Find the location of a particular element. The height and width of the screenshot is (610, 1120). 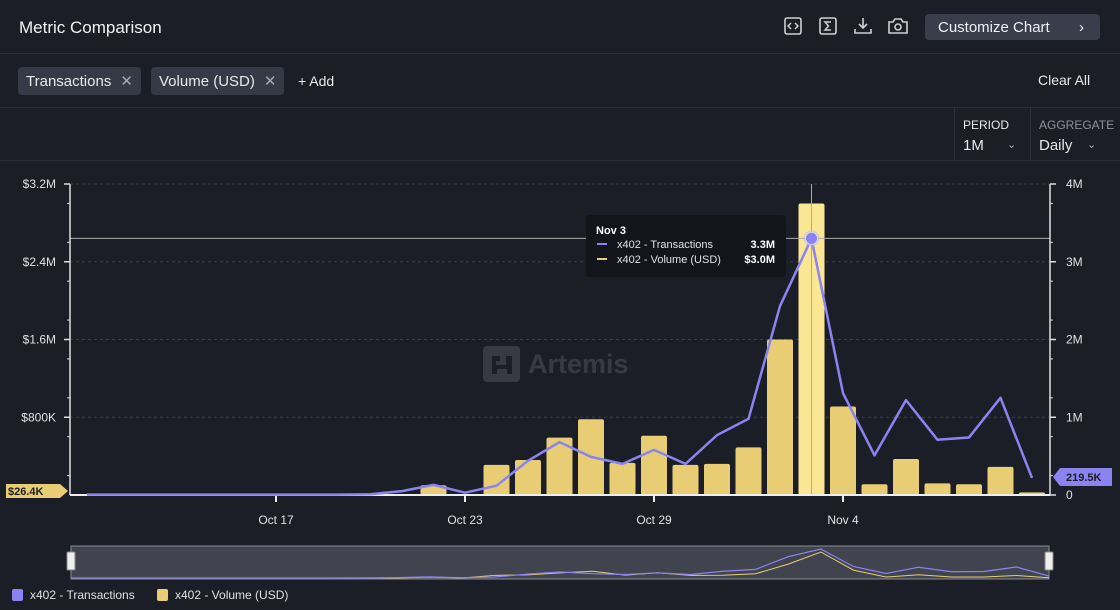

legend-label: x402 - Volume (USD) is located at coordinates (232, 595).